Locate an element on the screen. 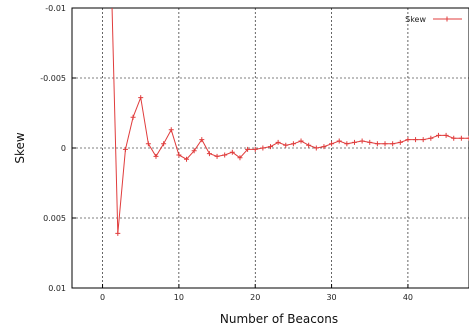  y-tick-label: -0.01 is located at coordinates (55, 8).